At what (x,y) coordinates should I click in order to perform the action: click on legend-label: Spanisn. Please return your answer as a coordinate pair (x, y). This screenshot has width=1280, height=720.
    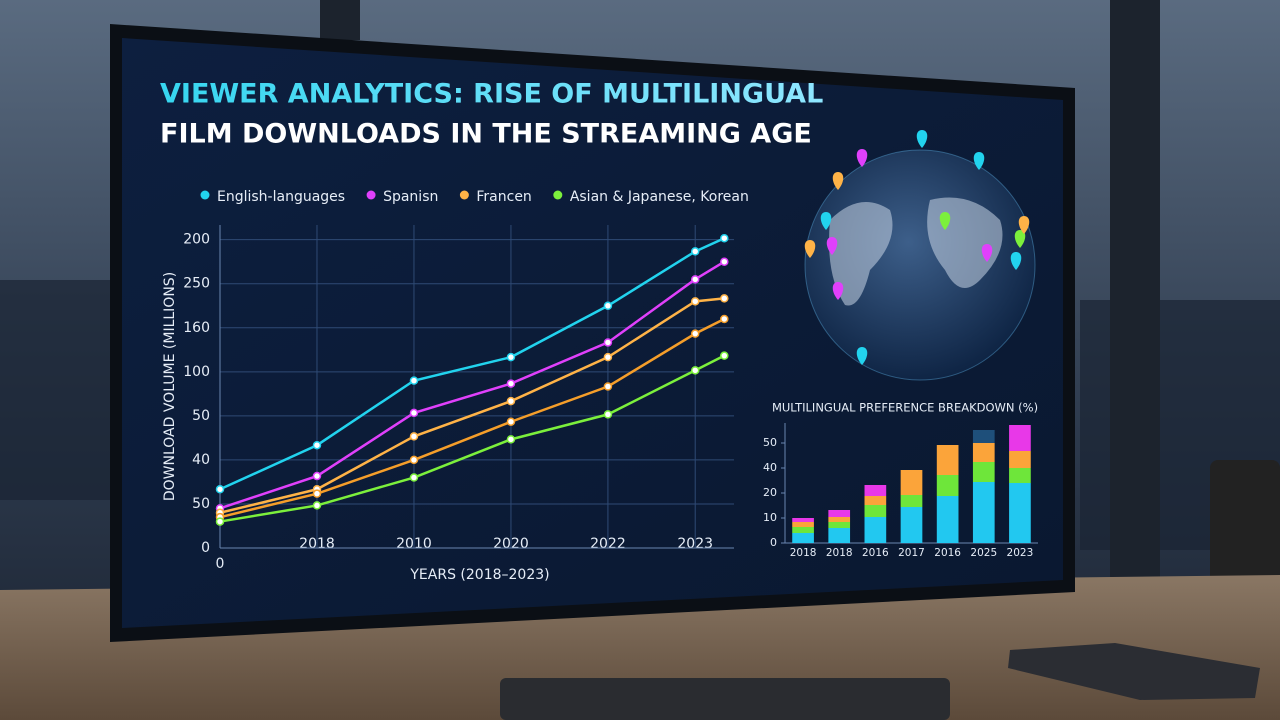
    Looking at the image, I should click on (410, 197).